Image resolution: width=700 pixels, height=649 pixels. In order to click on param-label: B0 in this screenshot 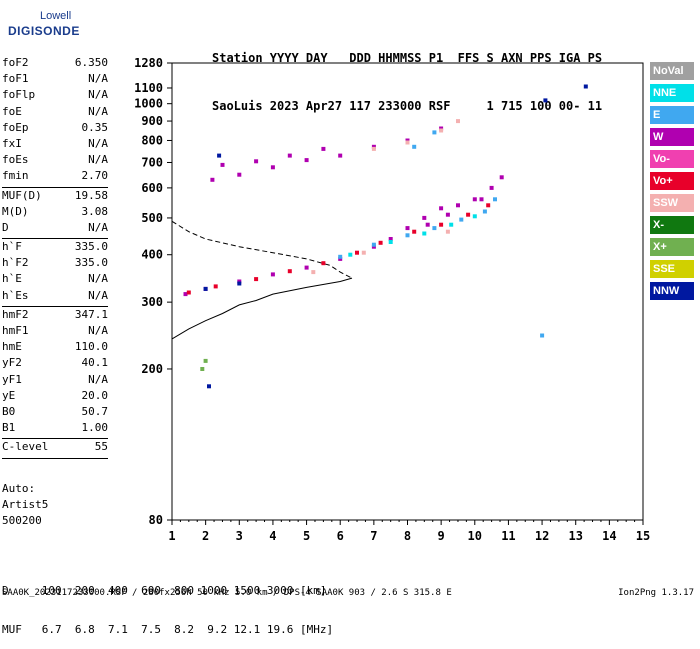, I will do `click(9, 411)`.